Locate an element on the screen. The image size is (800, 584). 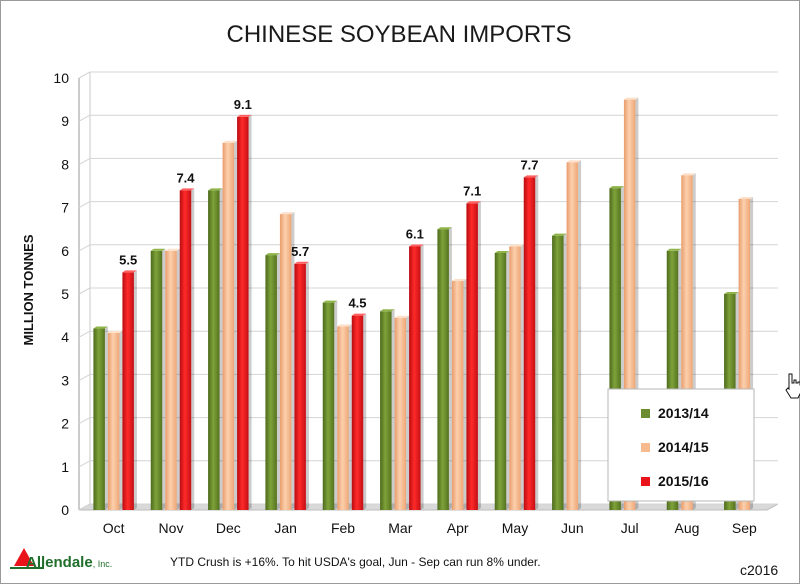
x-tick-labels: Oct Nov Dec Jan Feb Mar Apr May Jun Jul Aug Sep is located at coordinates (430, 528).